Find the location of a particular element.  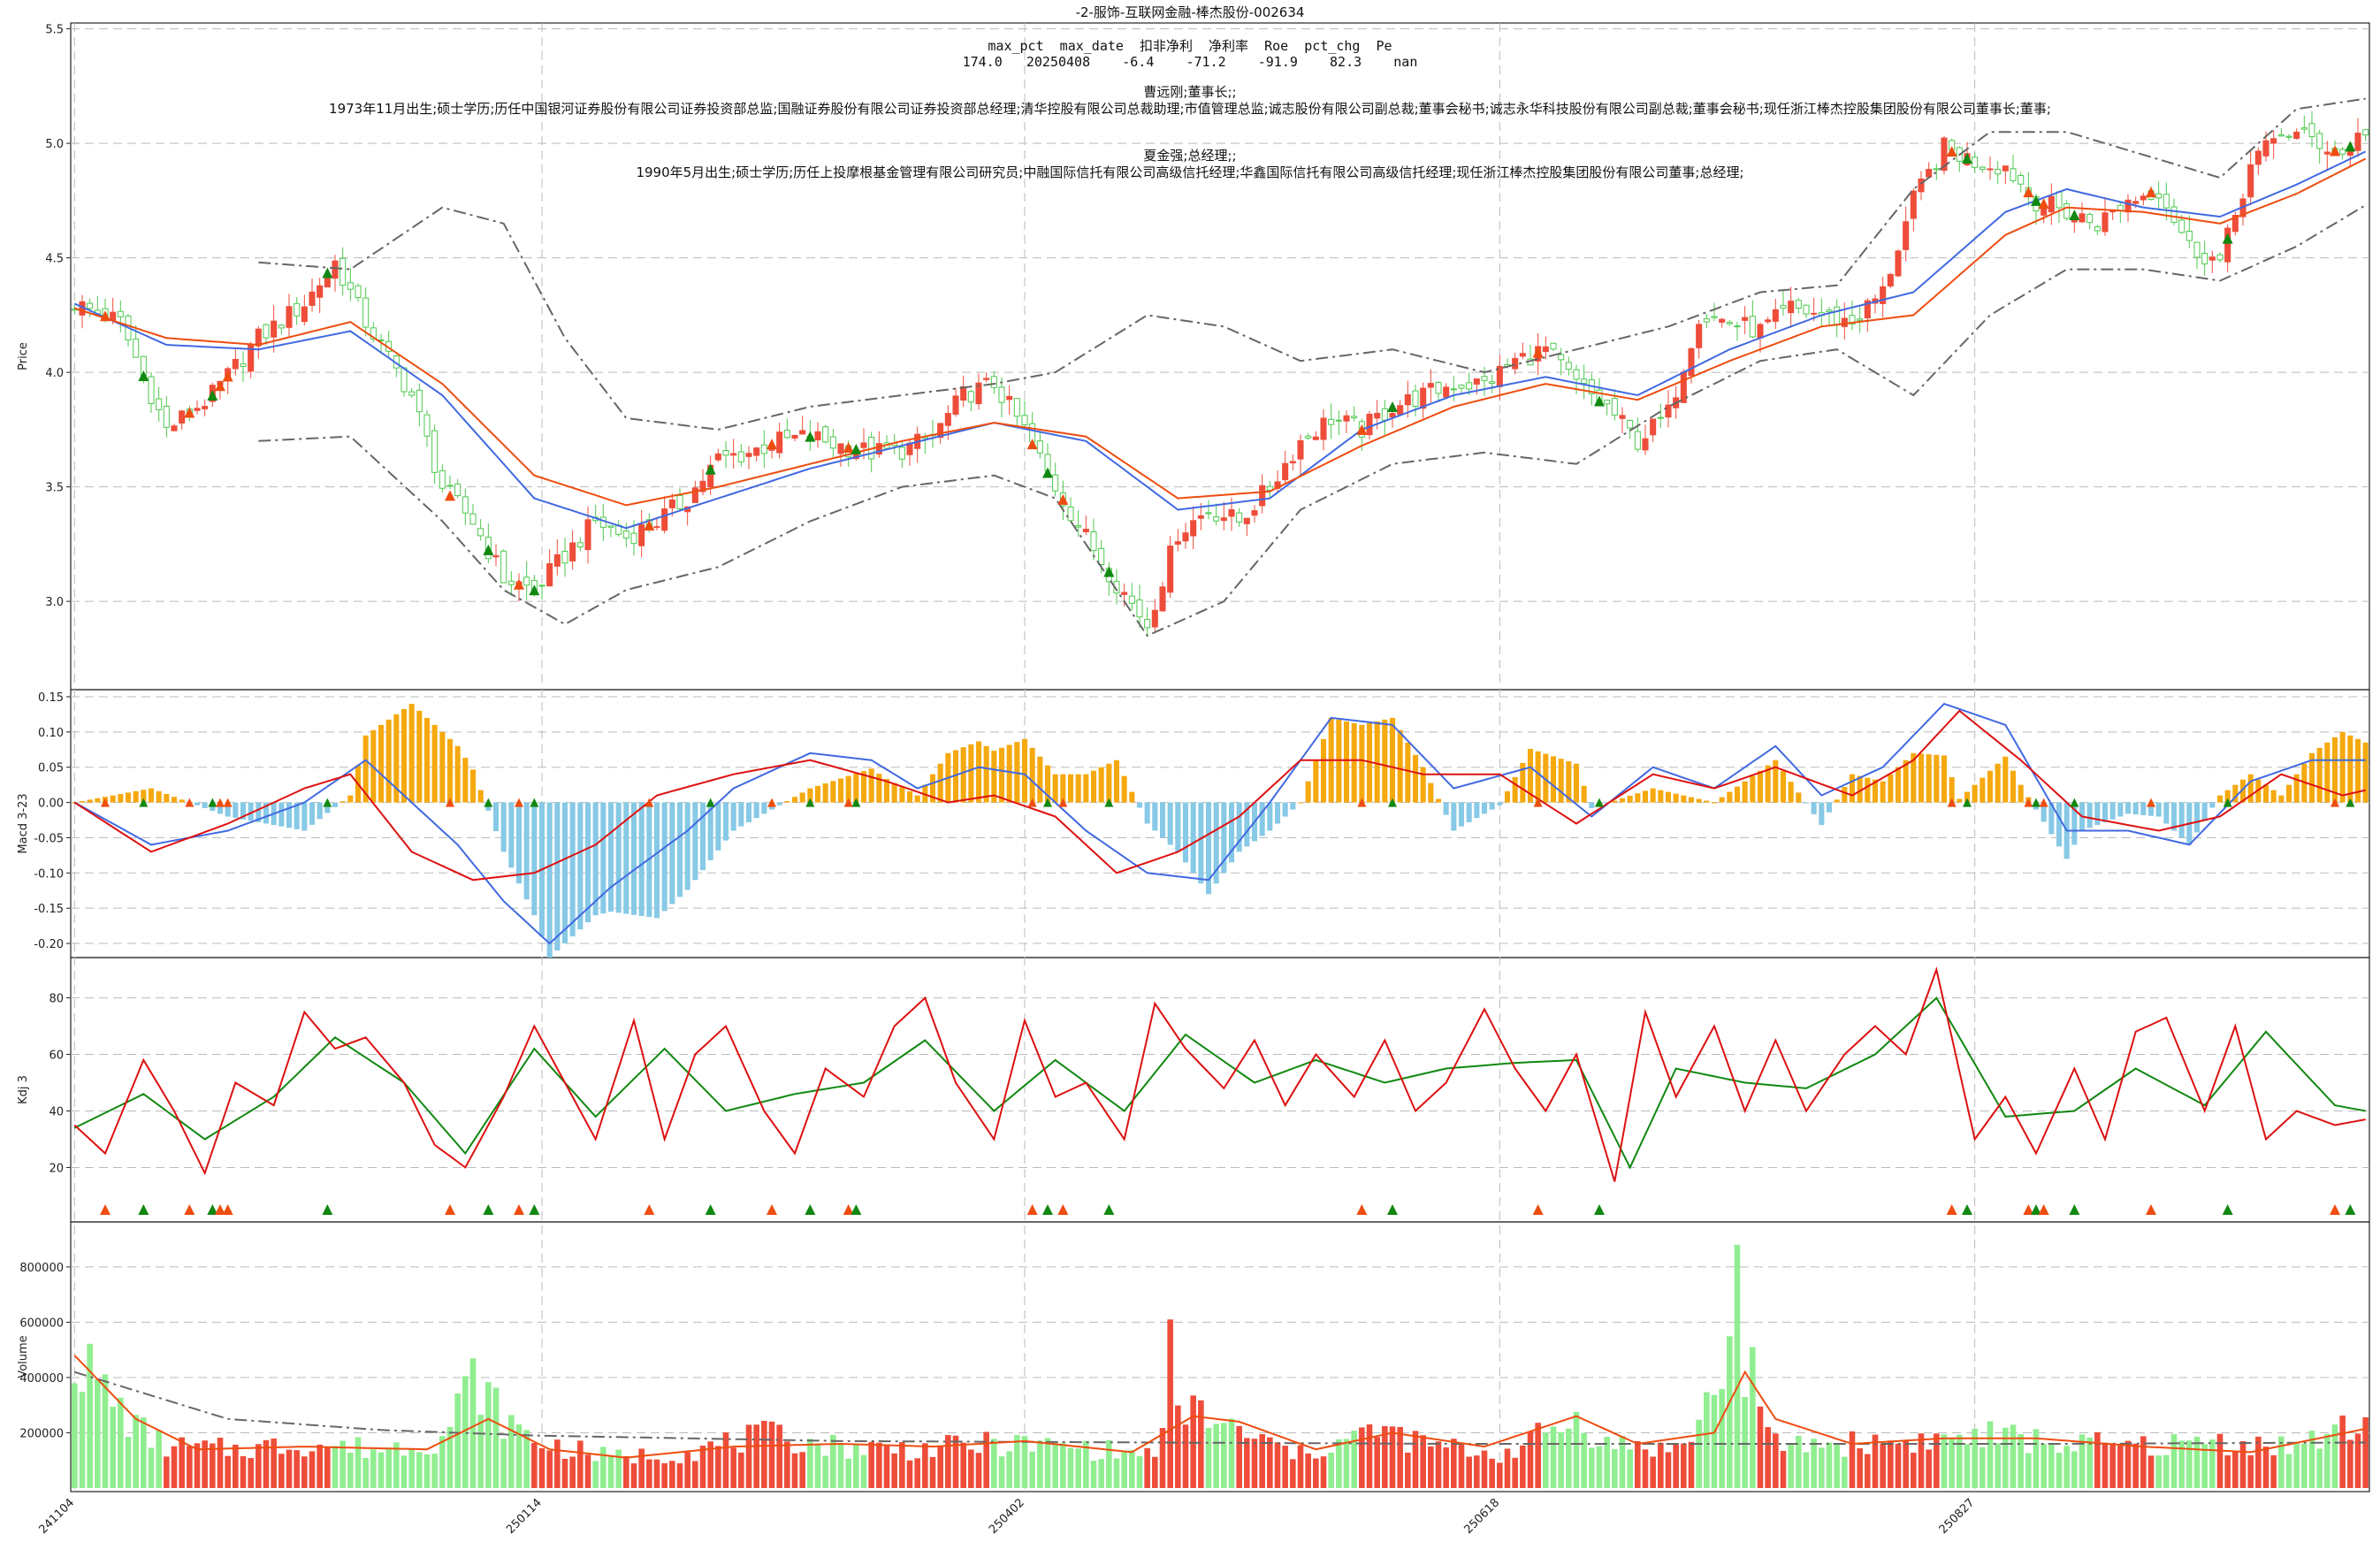

y-tick-label: 80 is located at coordinates (56, 999).